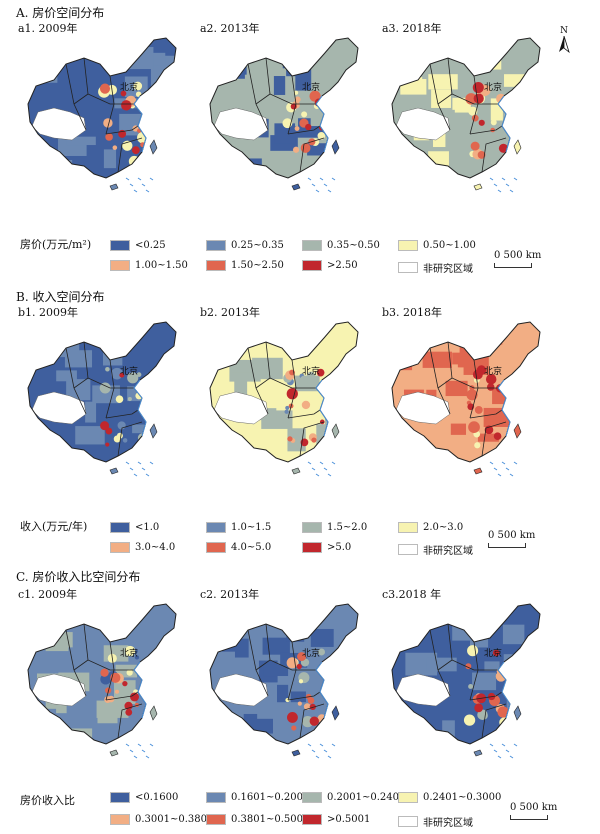 The height and width of the screenshot is (834, 600). I want to click on china-map-a1: 北京, so click(102, 115).